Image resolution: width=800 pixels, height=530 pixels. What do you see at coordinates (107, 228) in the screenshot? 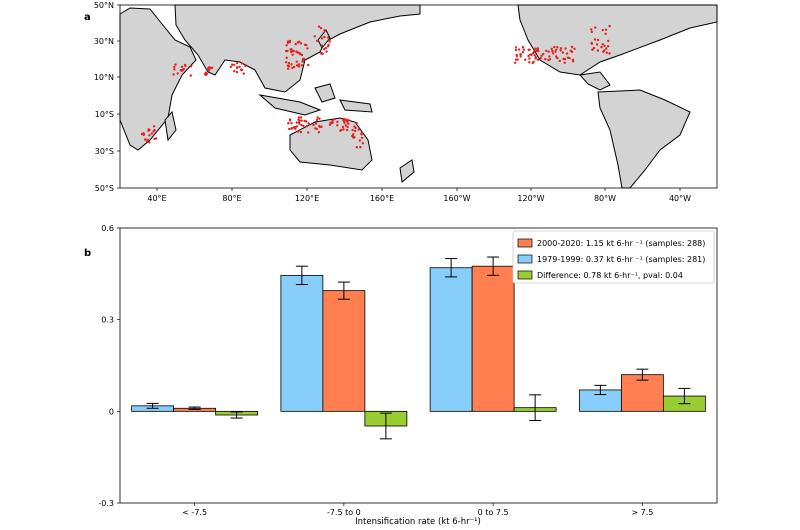
I see `y-tick-label: 0.6` at bounding box center [107, 228].